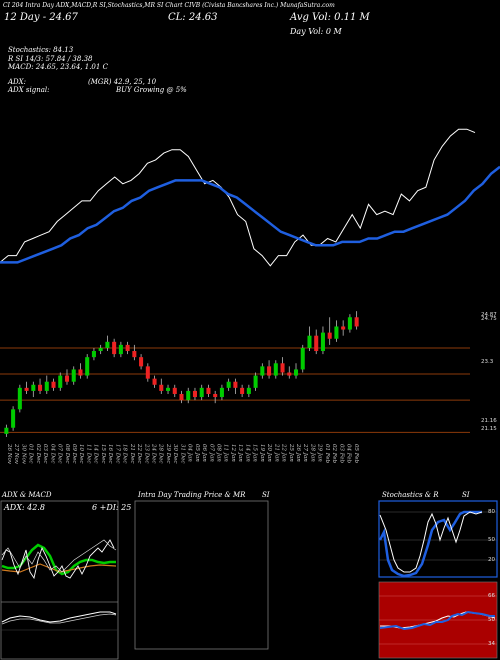 The height and width of the screenshot is (660, 500). What do you see at coordinates (190, 453) in the screenshot?
I see `x-tick-label: 04 Jan` at bounding box center [190, 453].